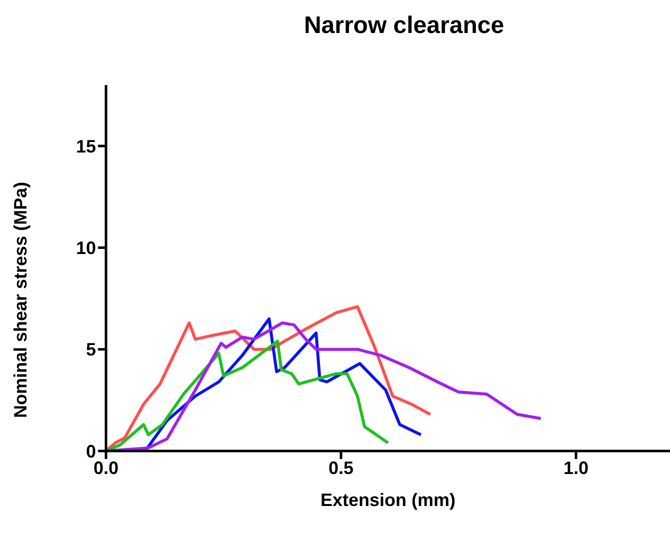 Image resolution: width=670 pixels, height=536 pixels. What do you see at coordinates (20, 300) in the screenshot?
I see `y-axis-title: Nominal shear stress (MPa)` at bounding box center [20, 300].